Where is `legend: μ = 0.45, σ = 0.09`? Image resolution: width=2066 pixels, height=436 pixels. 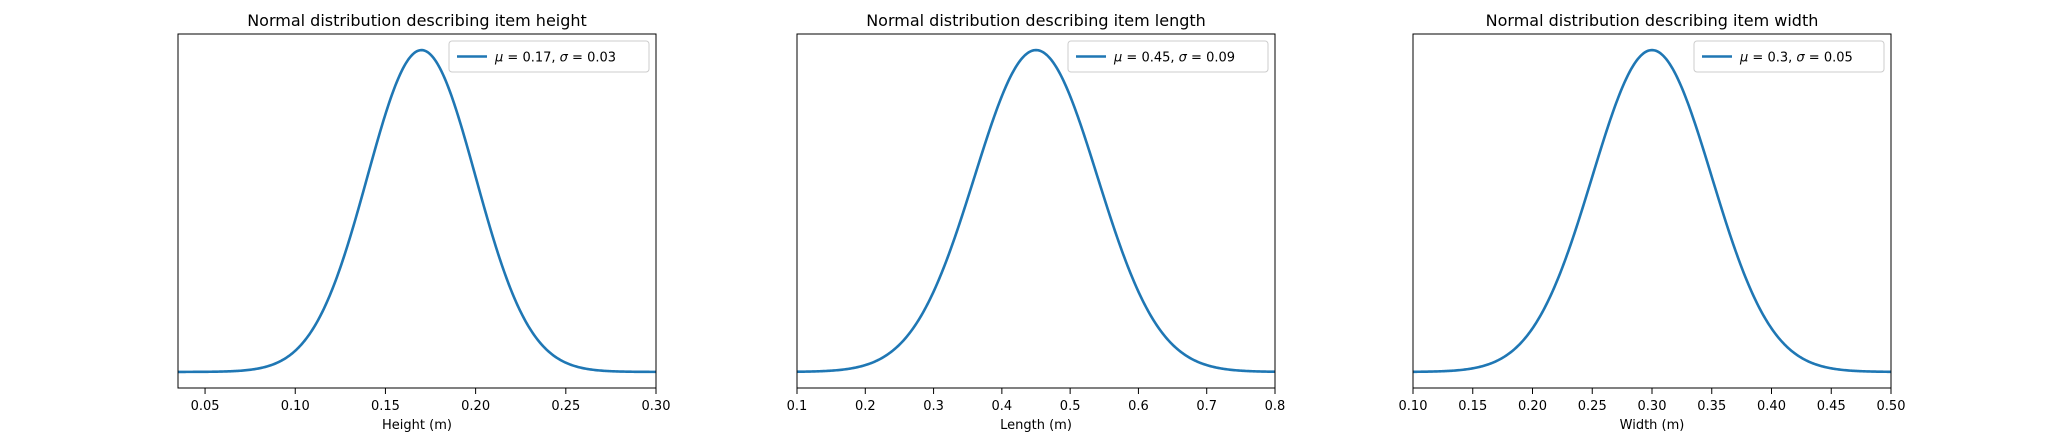
legend: μ = 0.45, σ = 0.09 is located at coordinates (1168, 56).